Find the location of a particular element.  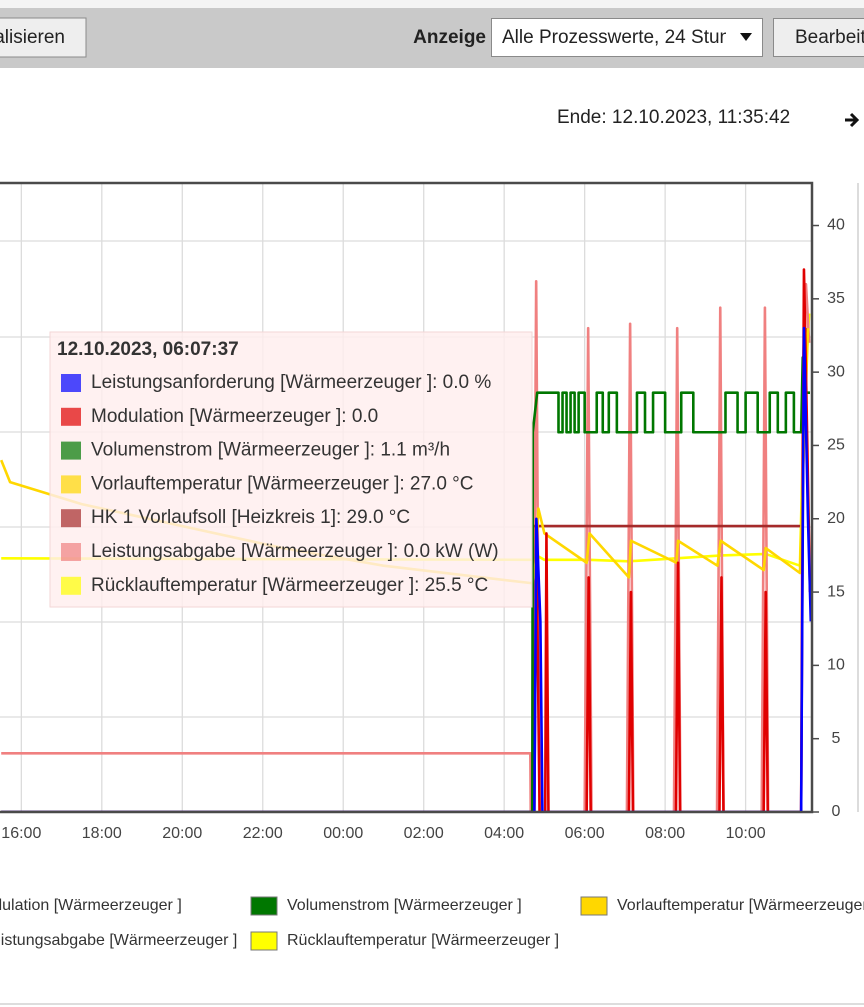

x-tick-label: 10:00 is located at coordinates (746, 833).